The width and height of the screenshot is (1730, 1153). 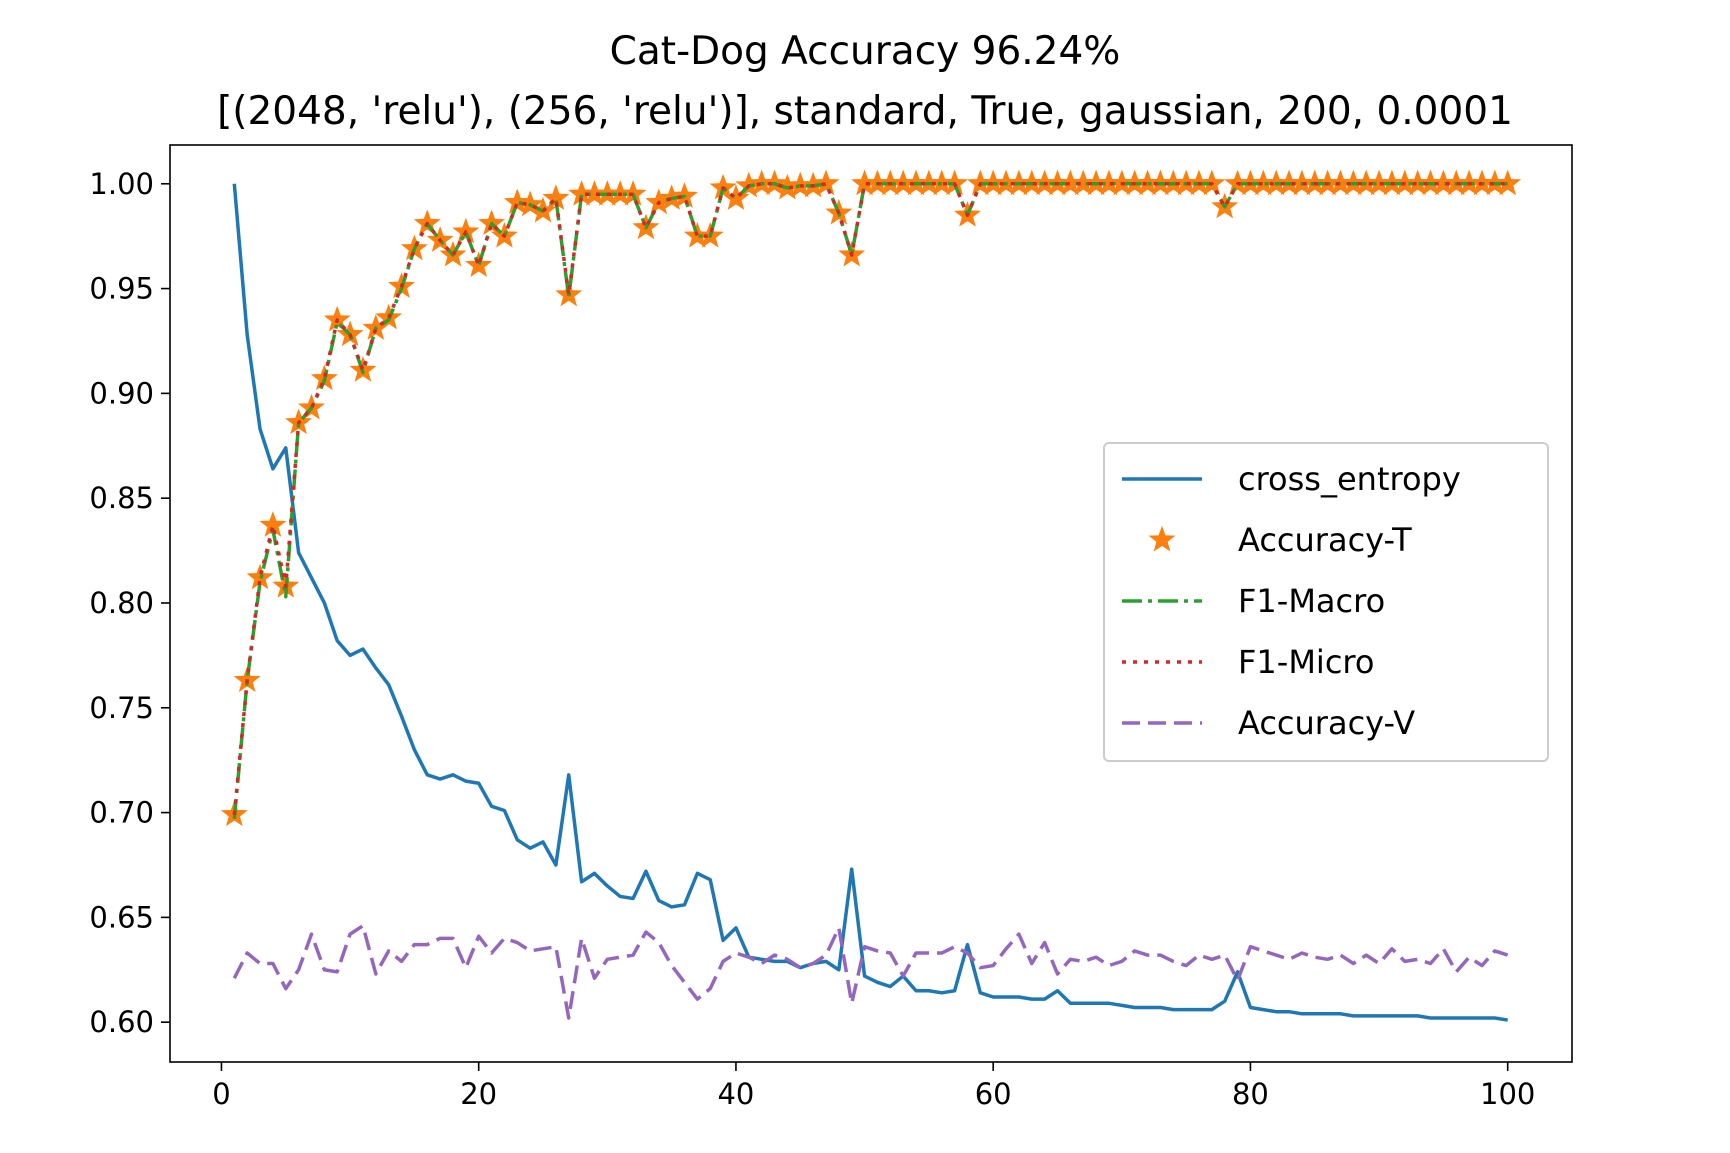 What do you see at coordinates (121, 603) in the screenshot?
I see `y-tick-label: 0.80` at bounding box center [121, 603].